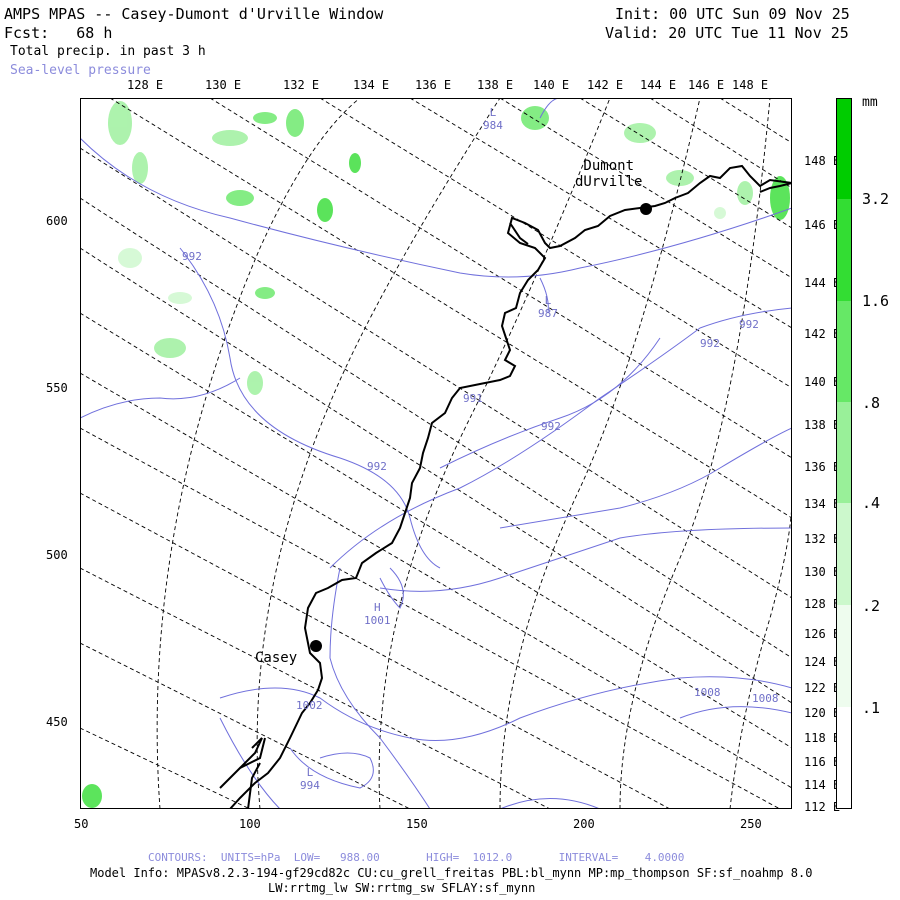 The image size is (900, 900). Describe the element at coordinates (58, 33) in the screenshot. I see `forecast-hour: Fcst: 68 h` at that location.